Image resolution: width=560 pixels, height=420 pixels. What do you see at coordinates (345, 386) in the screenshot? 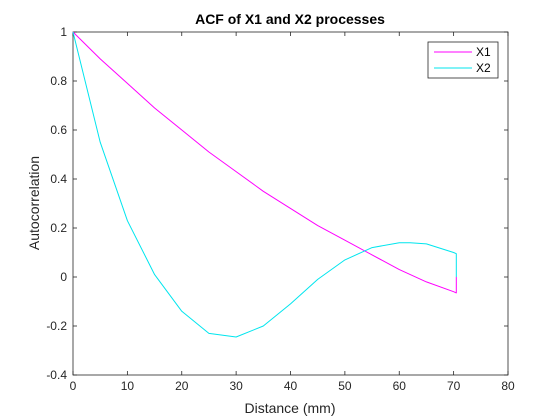
I see `x-tick-label: 50` at bounding box center [345, 386].